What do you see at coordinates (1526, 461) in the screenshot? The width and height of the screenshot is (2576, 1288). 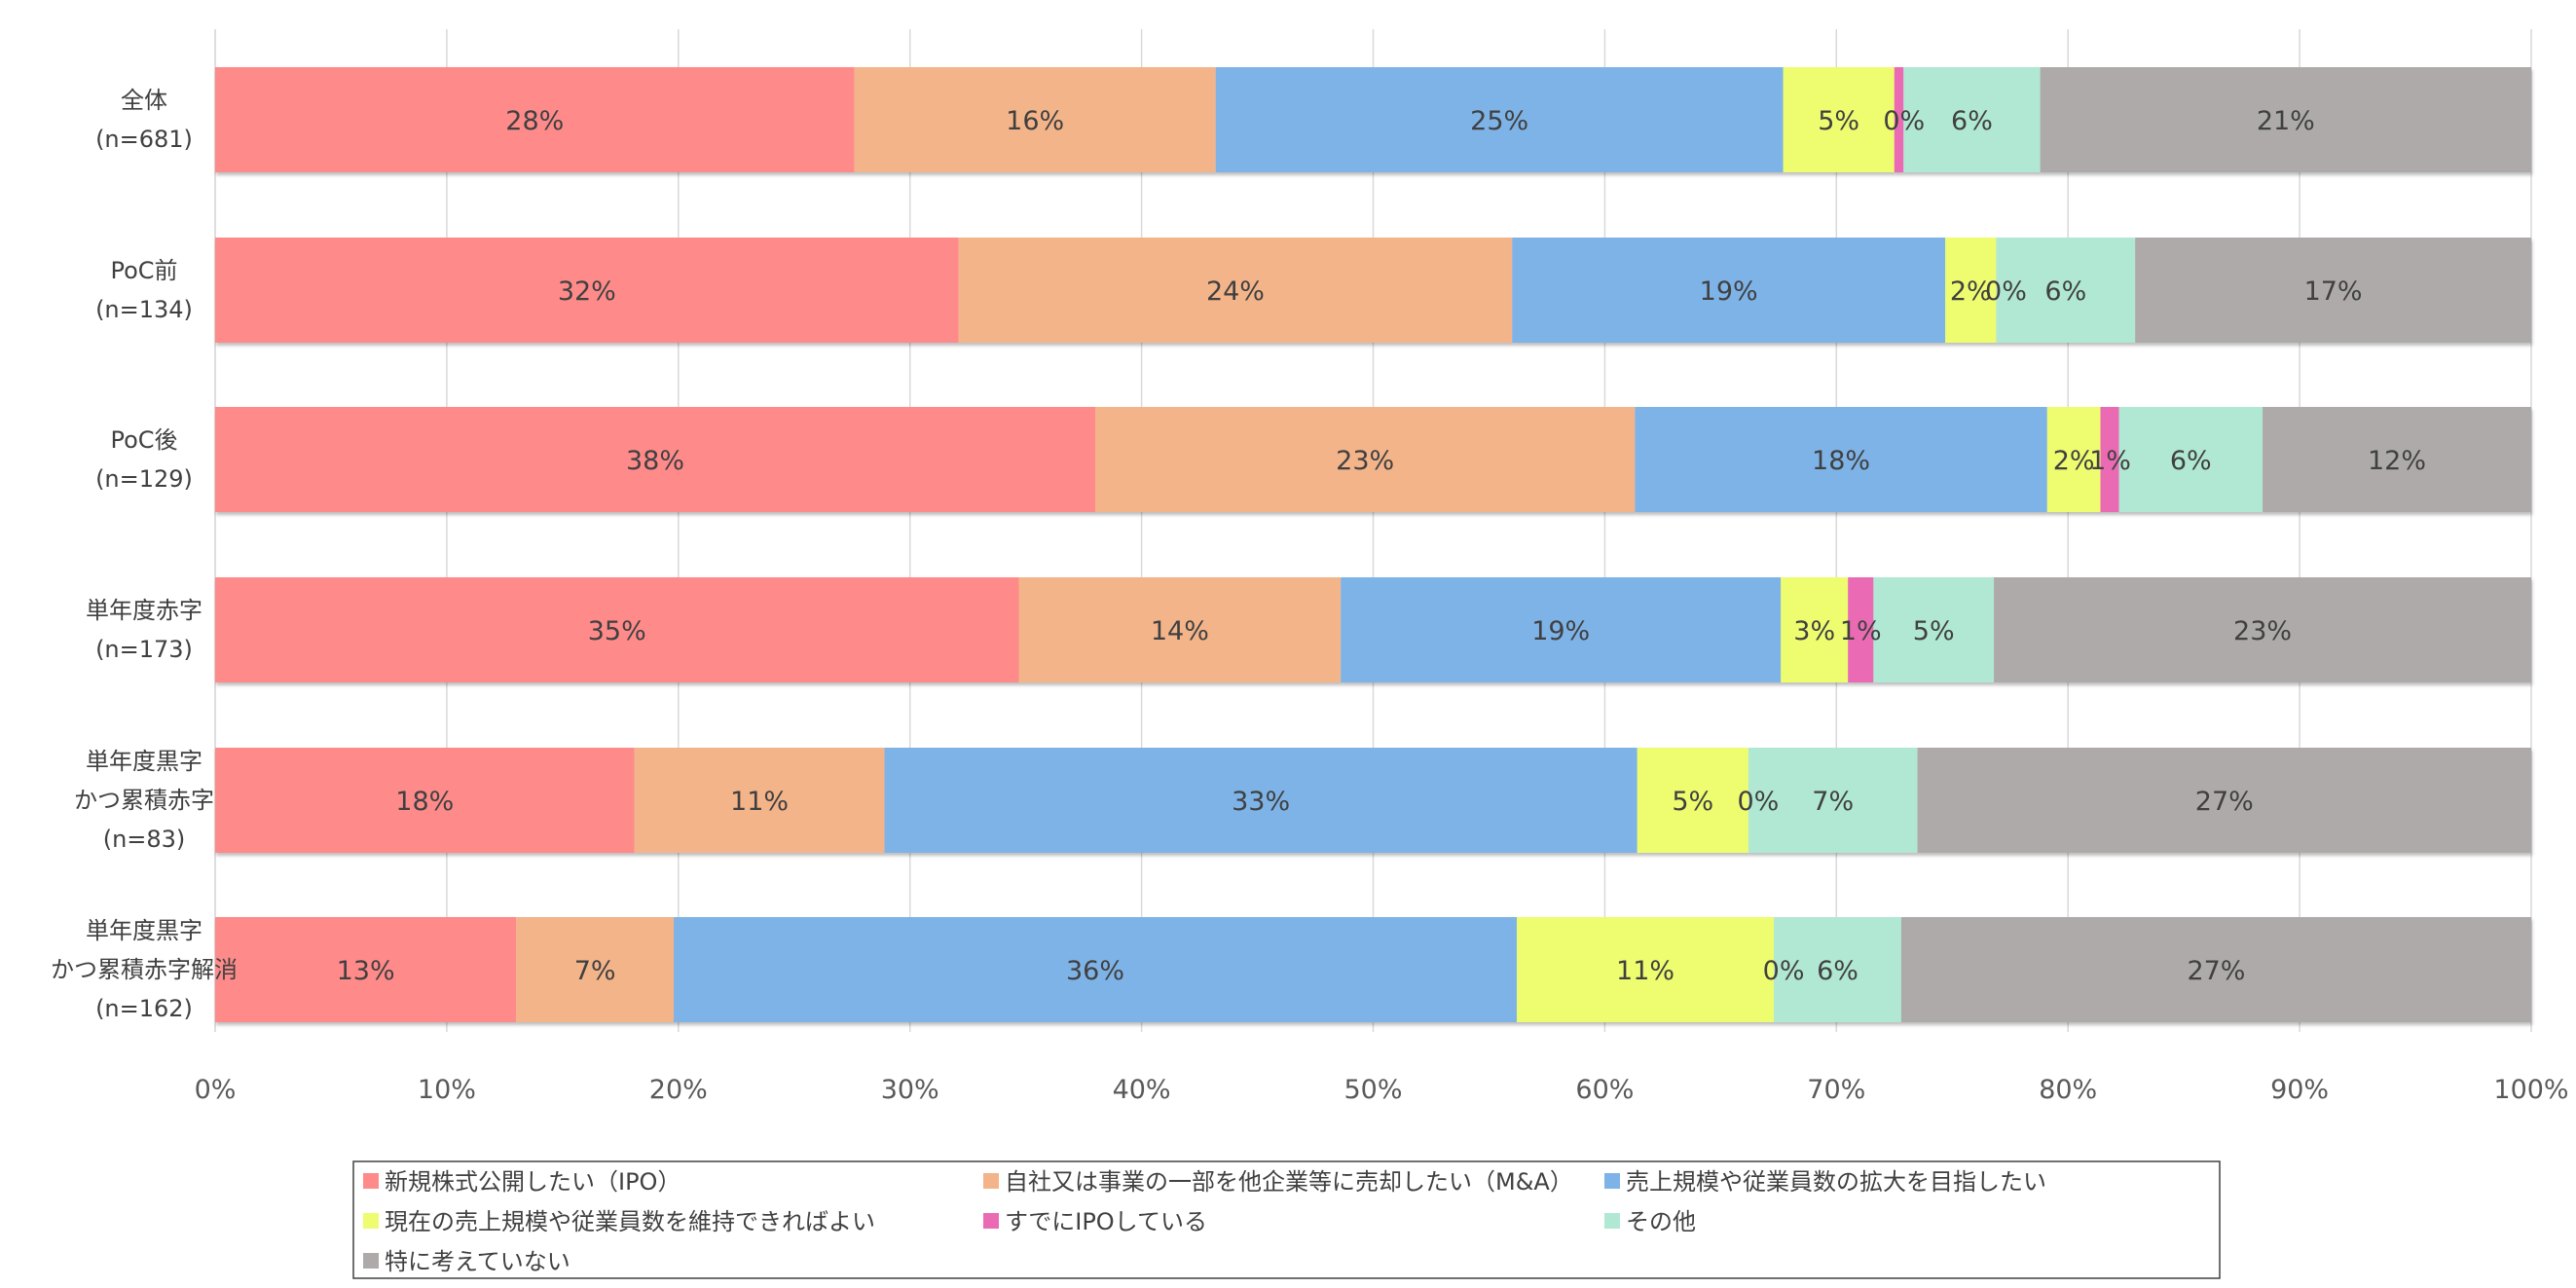 I see `bar-row-labels: 38% 23% 18% 2%1% 6% 12%` at bounding box center [1526, 461].